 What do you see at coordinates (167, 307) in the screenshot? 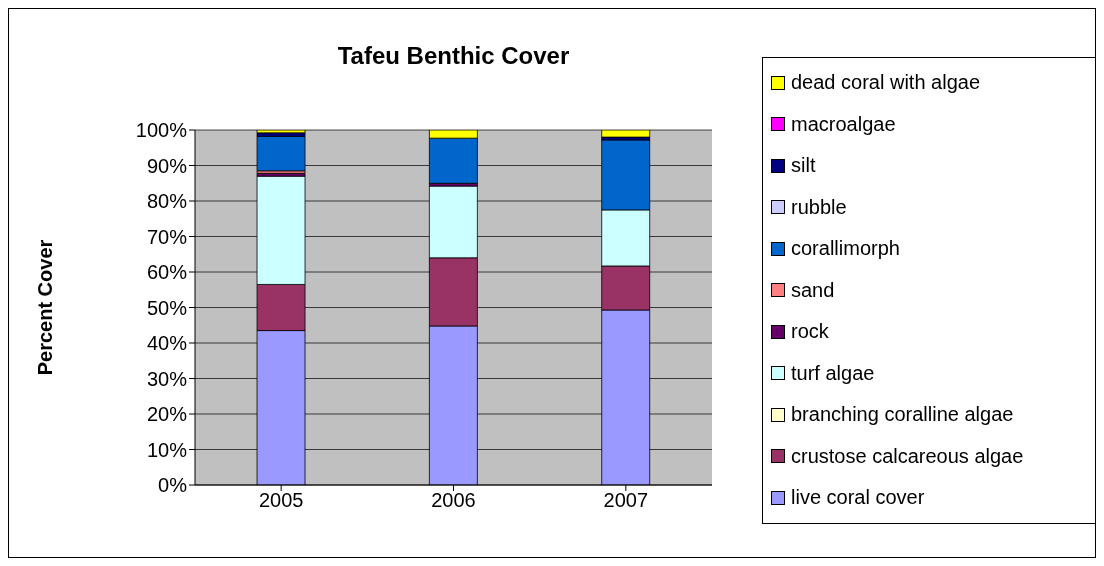
I see `y-tick-label: 50%` at bounding box center [167, 307].